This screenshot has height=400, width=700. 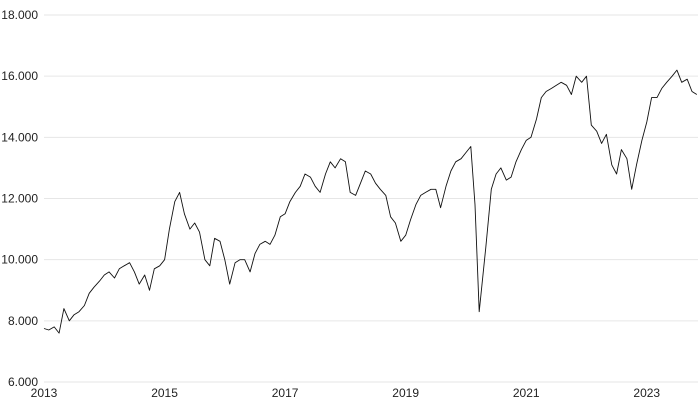 What do you see at coordinates (44, 393) in the screenshot?
I see `x-tick-label: 2013` at bounding box center [44, 393].